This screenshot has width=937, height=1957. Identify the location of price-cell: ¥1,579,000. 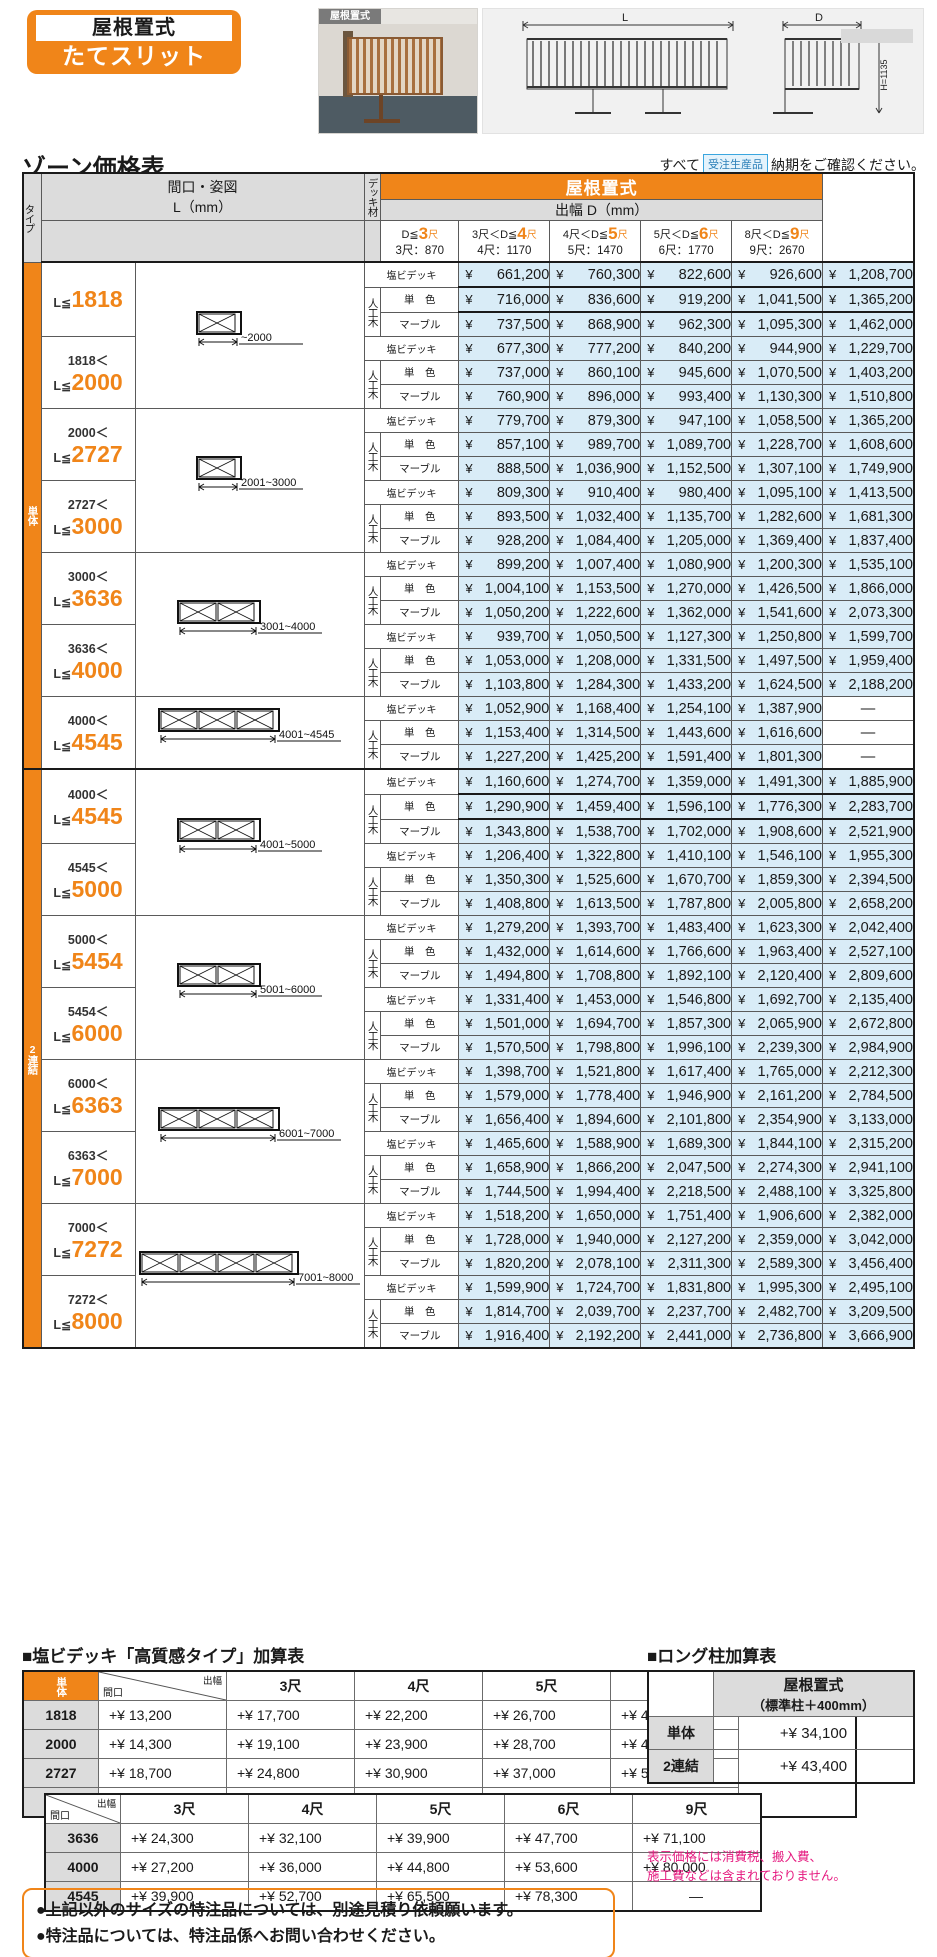
(504, 1095).